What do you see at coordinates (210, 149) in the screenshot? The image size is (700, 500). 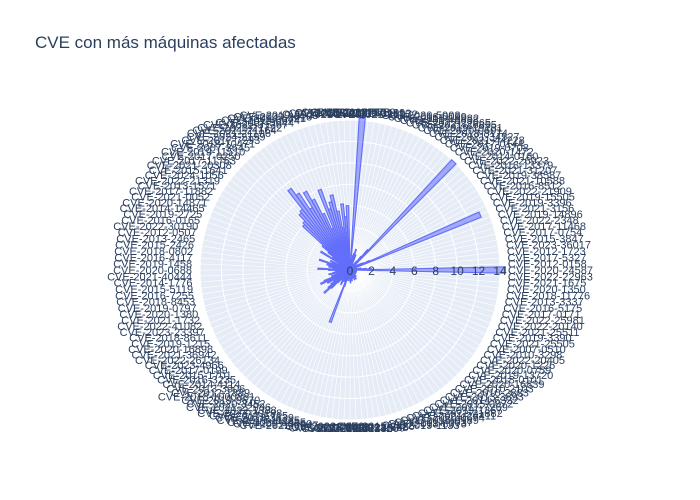 I see `angular-tick-label: CVE-2007-3645` at bounding box center [210, 149].